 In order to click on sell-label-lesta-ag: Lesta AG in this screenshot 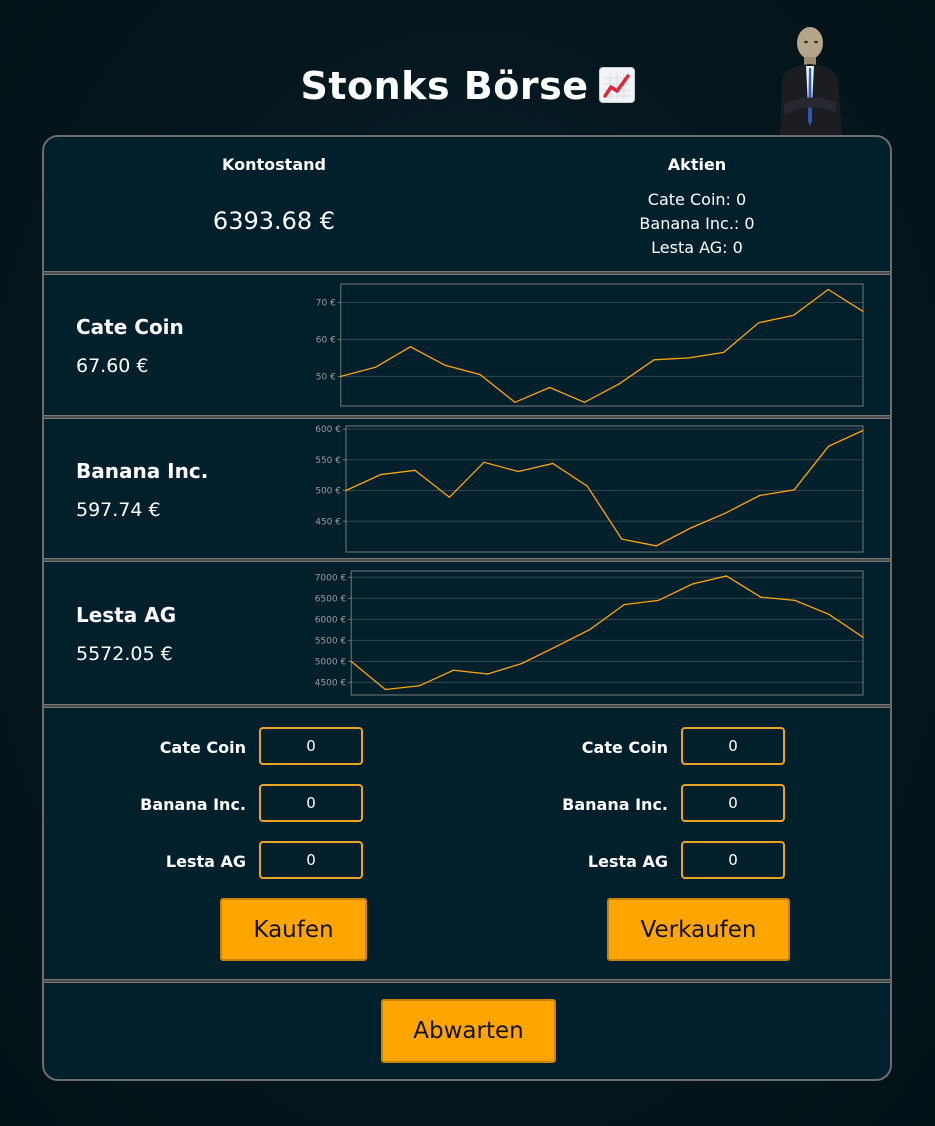, I will do `click(627, 861)`.